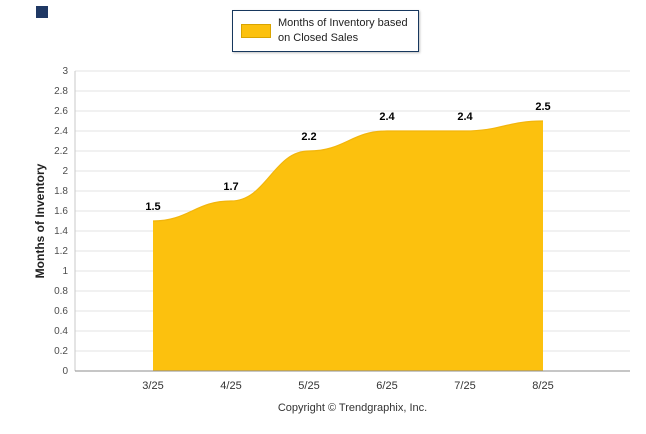 The image size is (646, 434). Describe the element at coordinates (152, 207) in the screenshot. I see `svg-text: 1.5` at that location.